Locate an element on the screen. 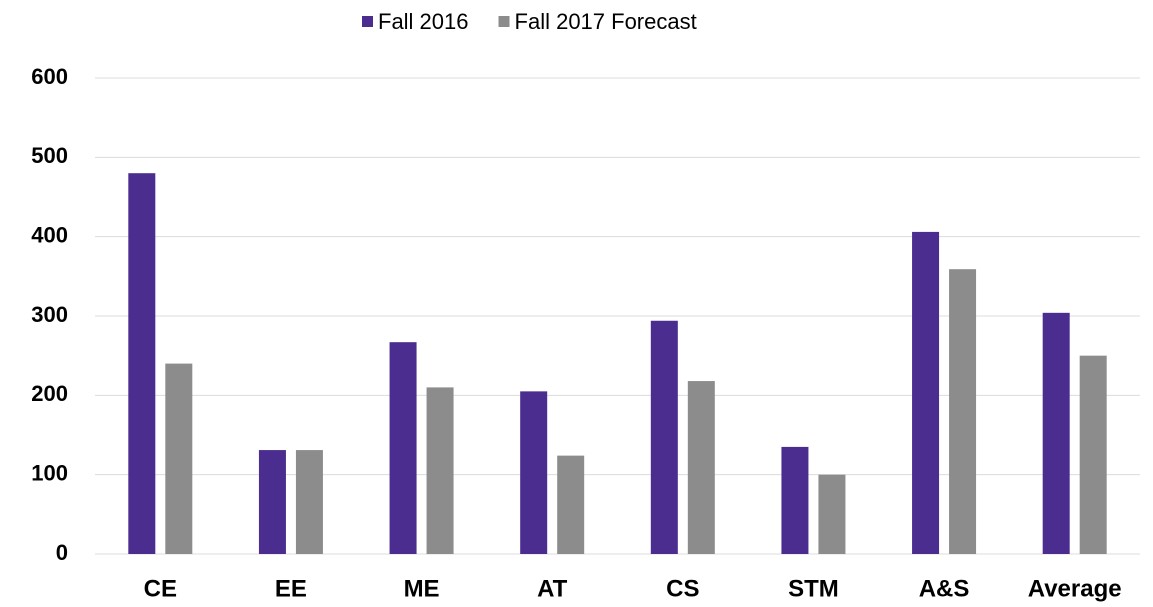 The height and width of the screenshot is (607, 1153). x-tick-label: ME is located at coordinates (422, 588).